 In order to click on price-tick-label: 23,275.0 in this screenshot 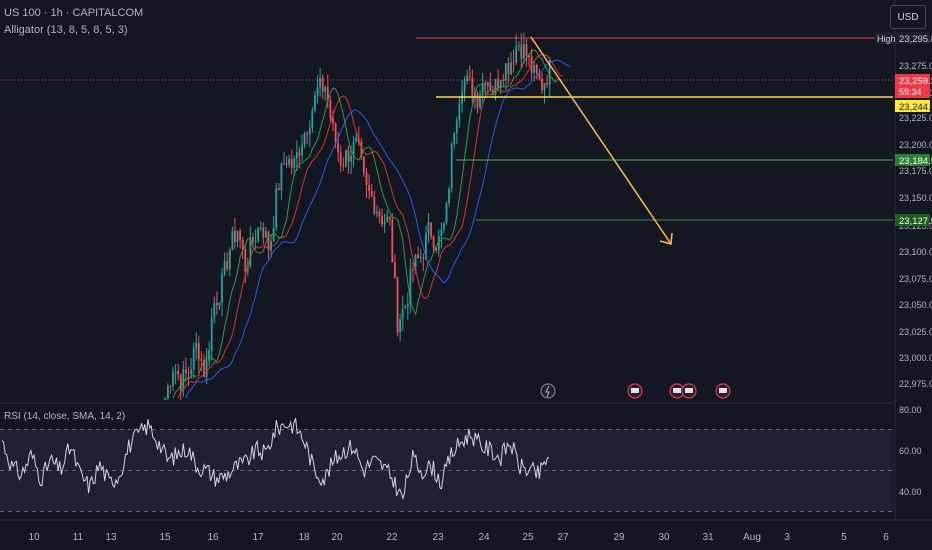, I will do `click(915, 66)`.